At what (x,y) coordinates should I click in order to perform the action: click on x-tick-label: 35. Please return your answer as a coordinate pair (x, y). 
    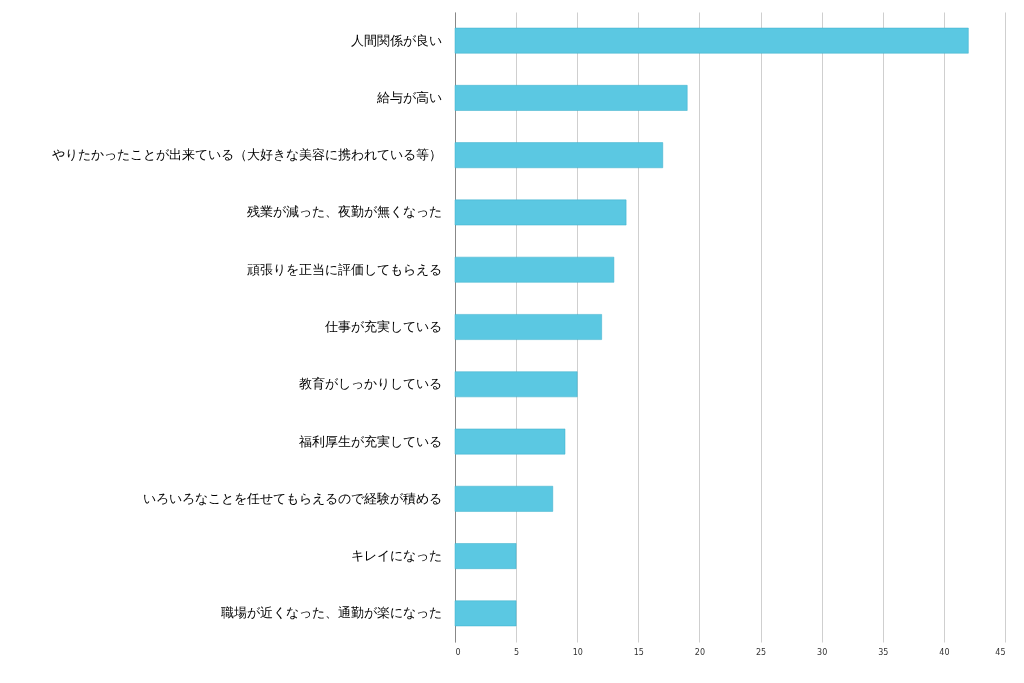
    Looking at the image, I should click on (883, 652).